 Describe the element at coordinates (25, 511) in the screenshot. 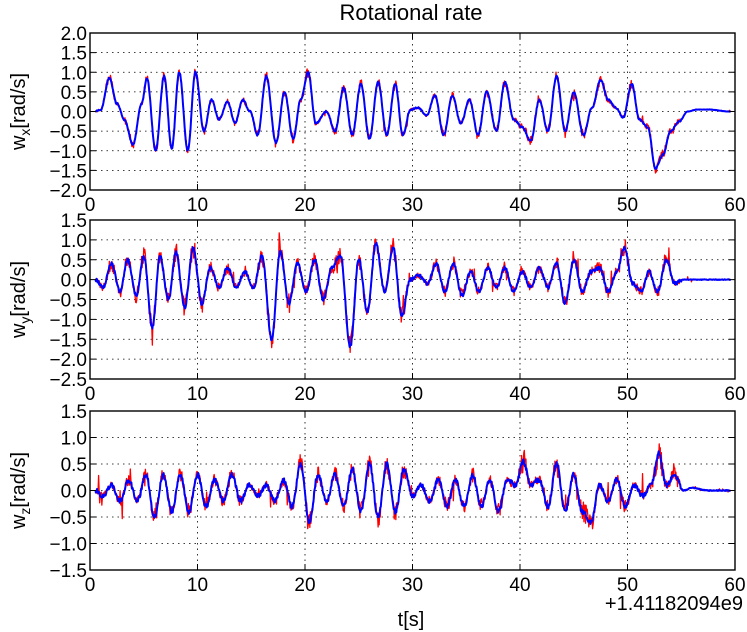

I see `y-label-subscript: z` at that location.